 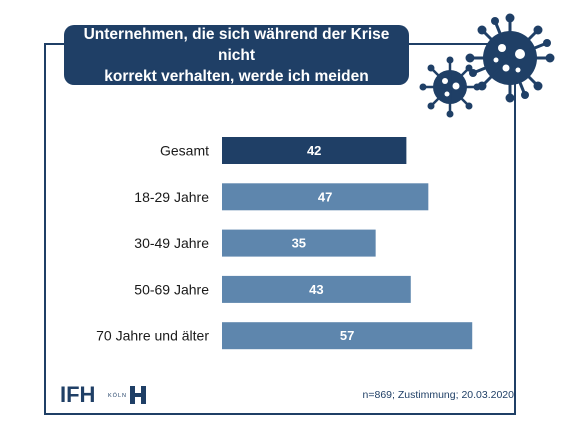 I want to click on bar-value-label-2: 47, so click(x=325, y=196).